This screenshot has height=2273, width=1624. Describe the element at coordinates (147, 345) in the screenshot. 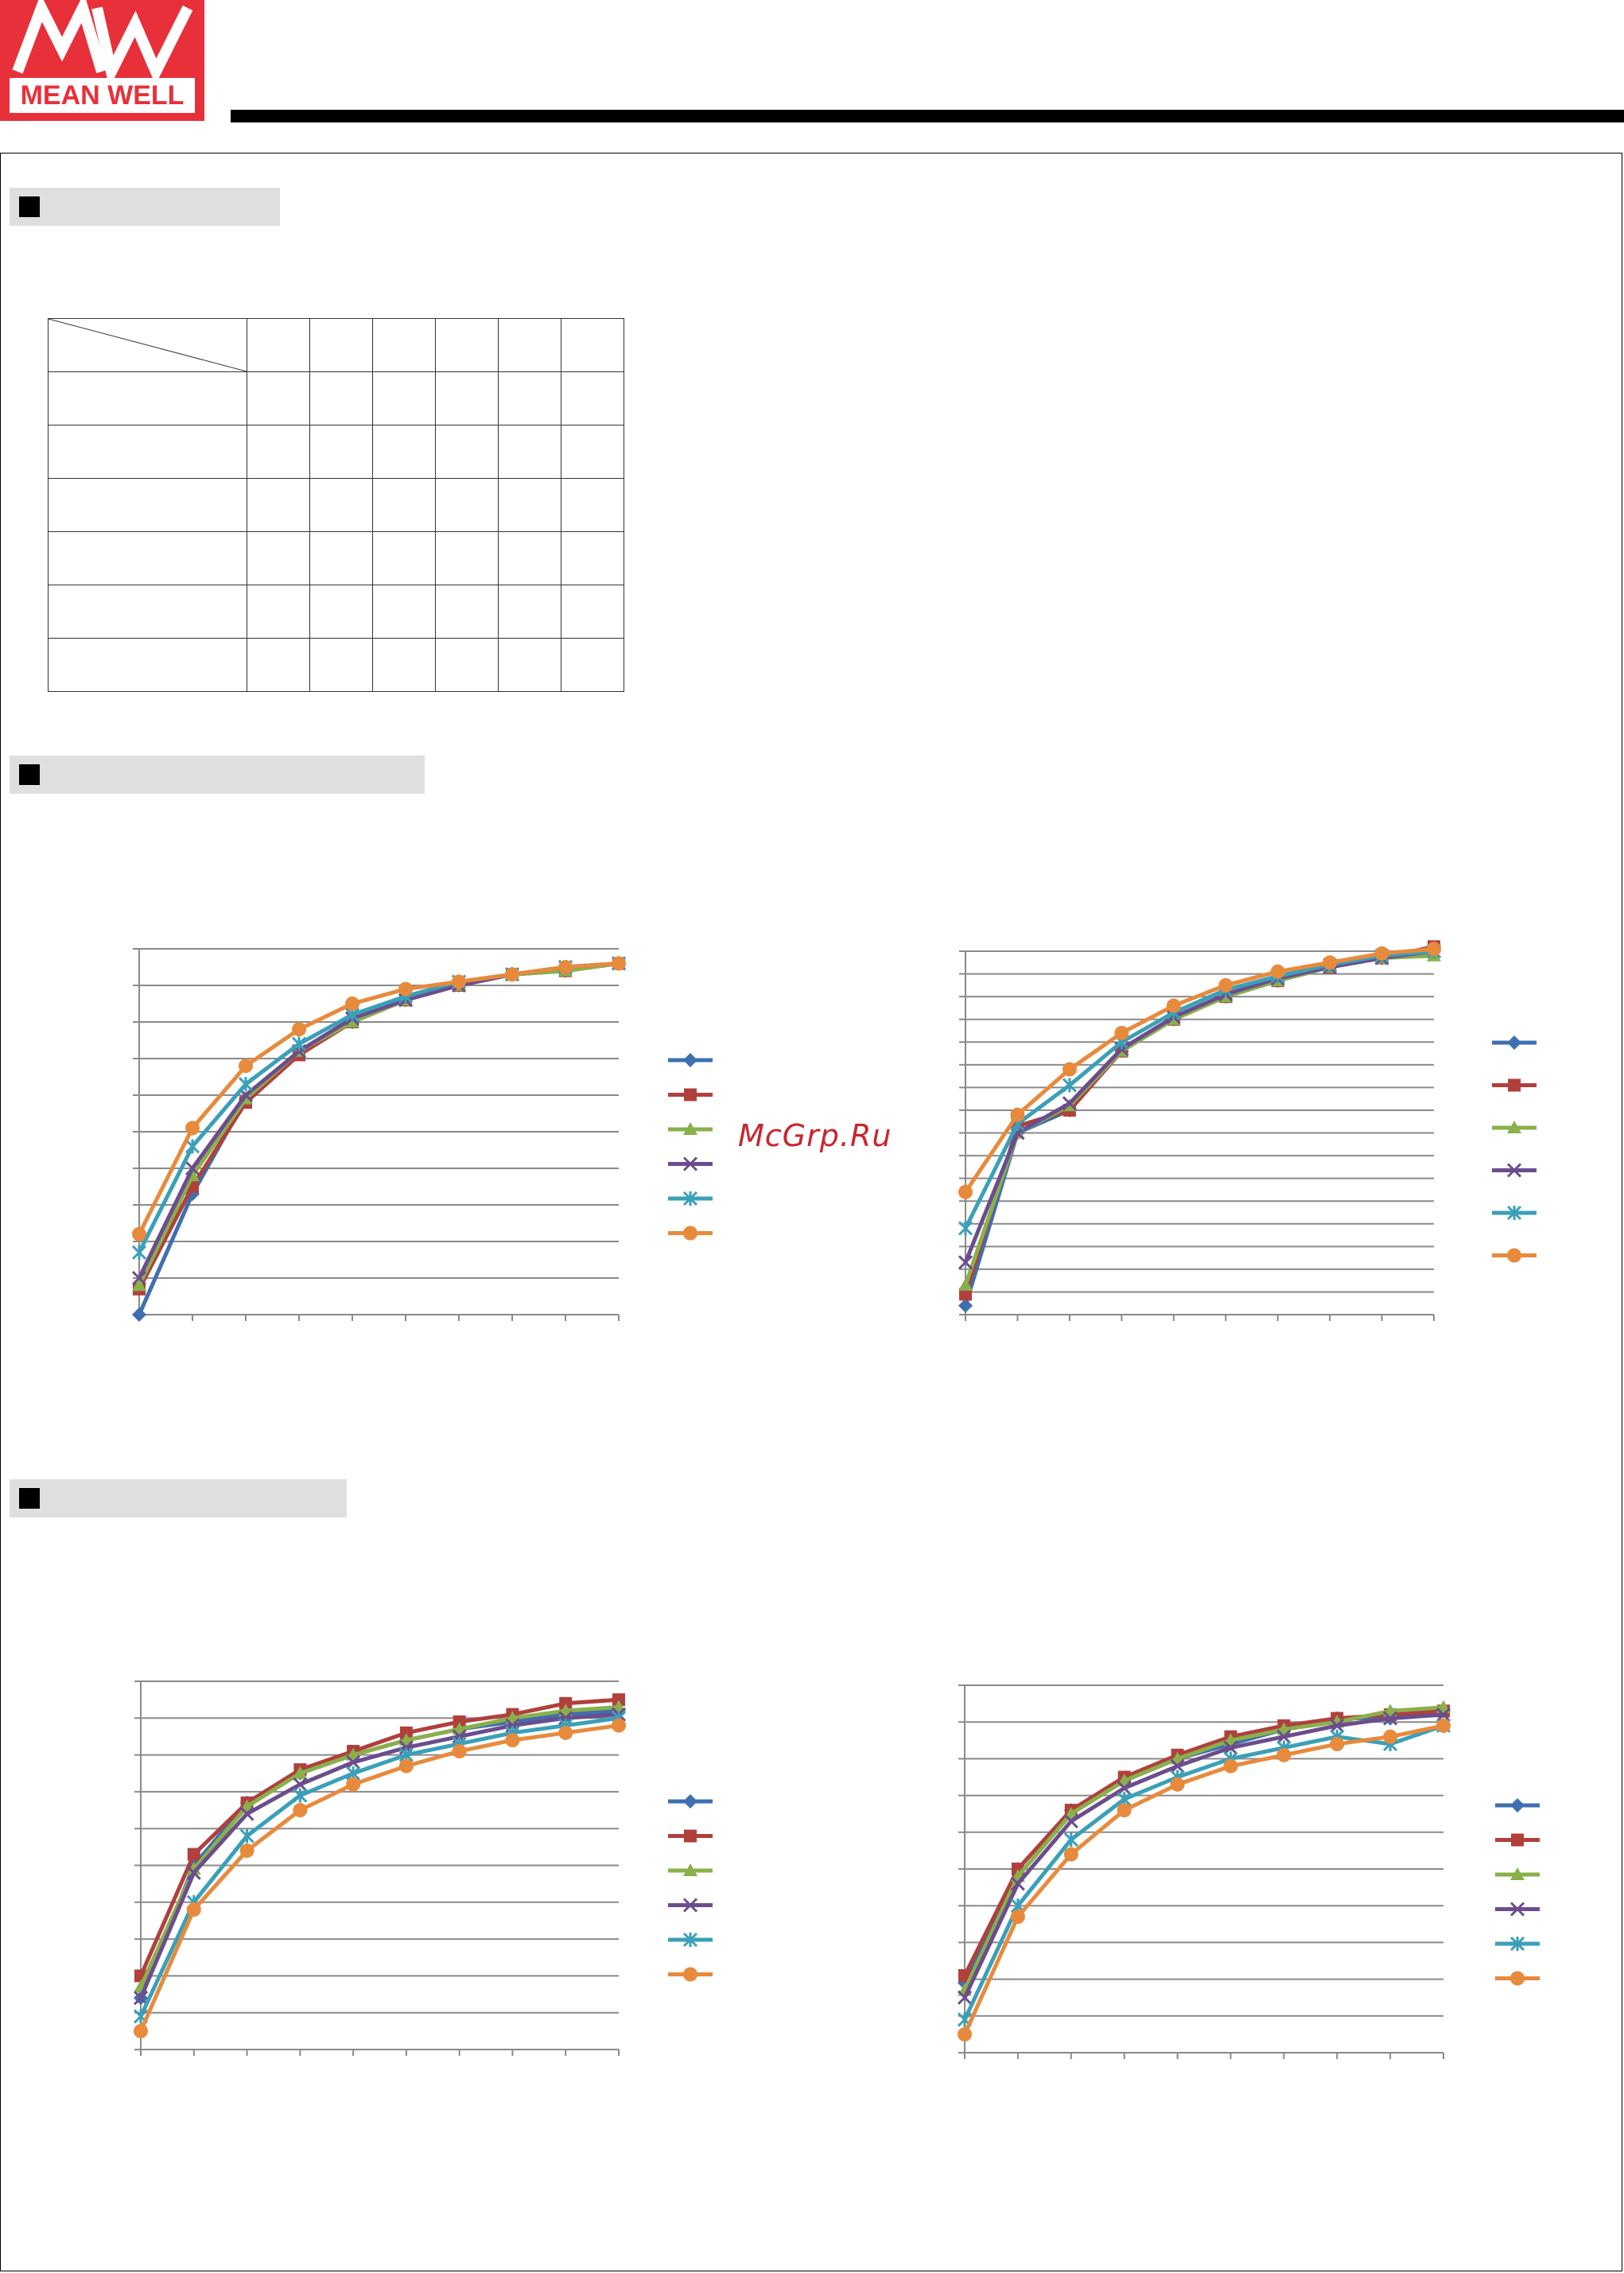

I see `table-corner-cell` at that location.